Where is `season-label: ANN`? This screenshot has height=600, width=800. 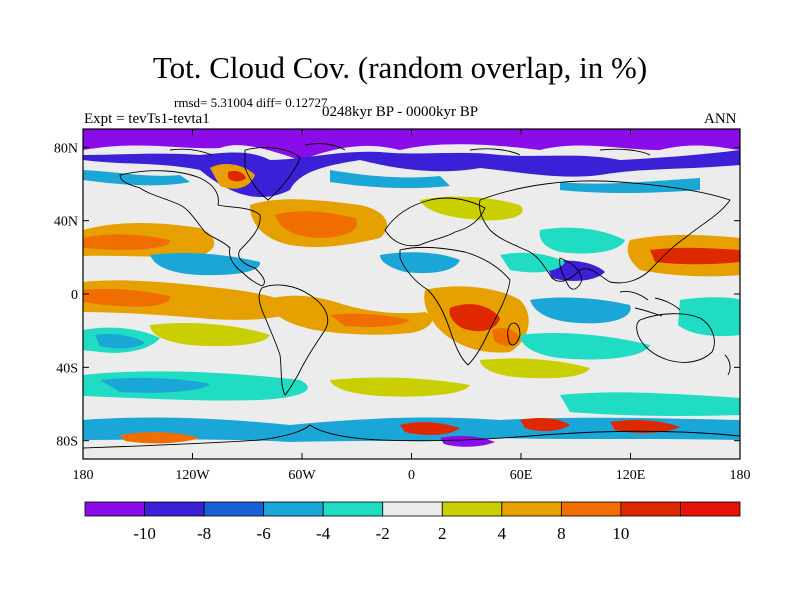 season-label: ANN is located at coordinates (720, 119).